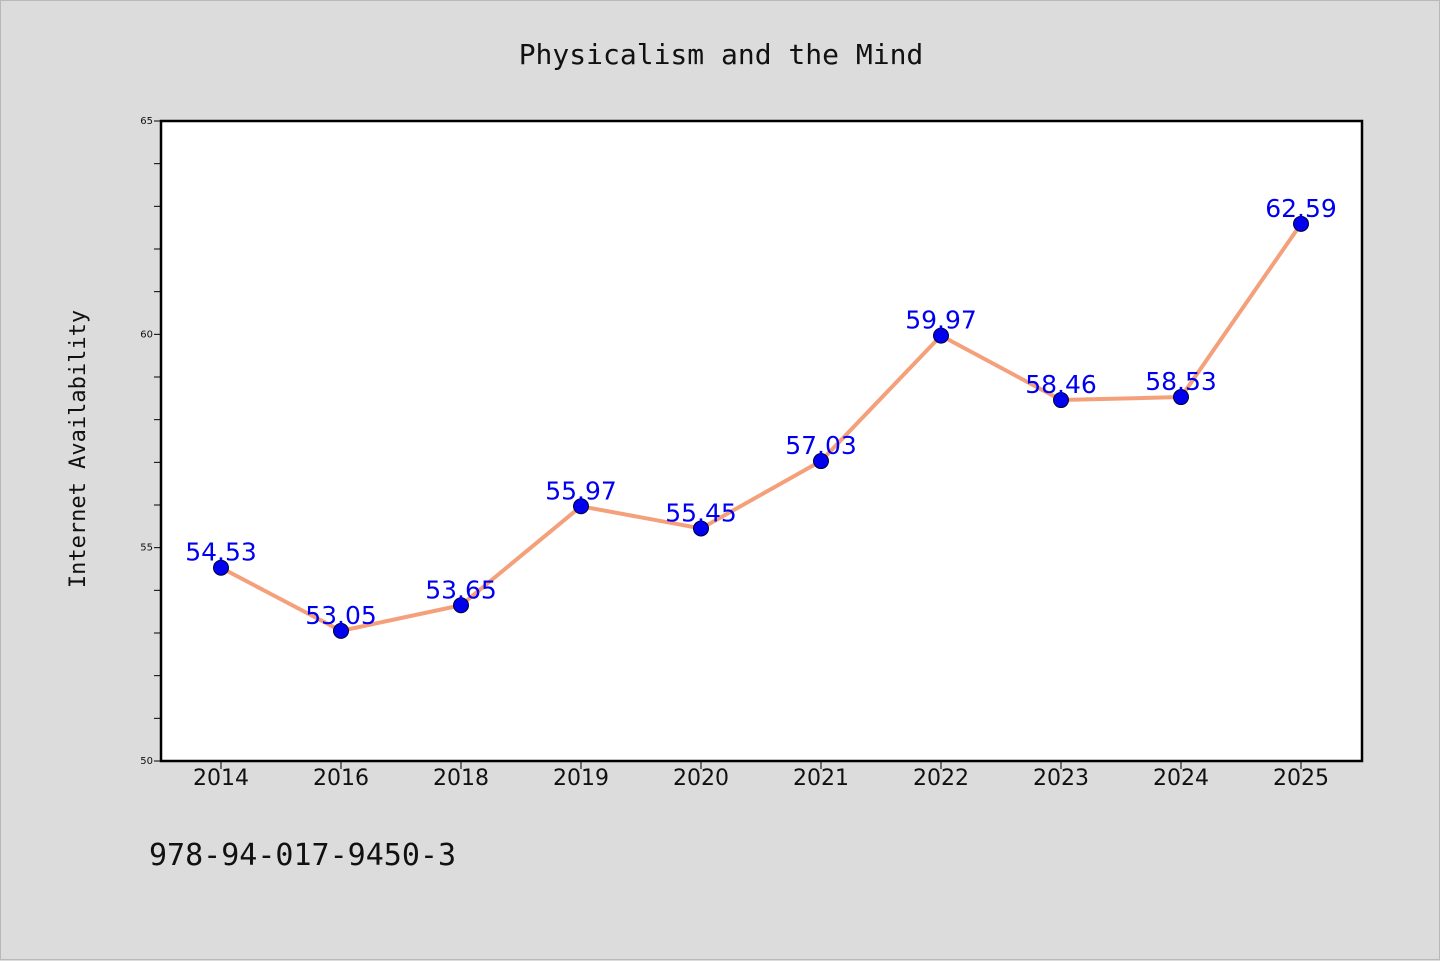 The width and height of the screenshot is (1440, 961). I want to click on data-label: 57.03, so click(821, 445).